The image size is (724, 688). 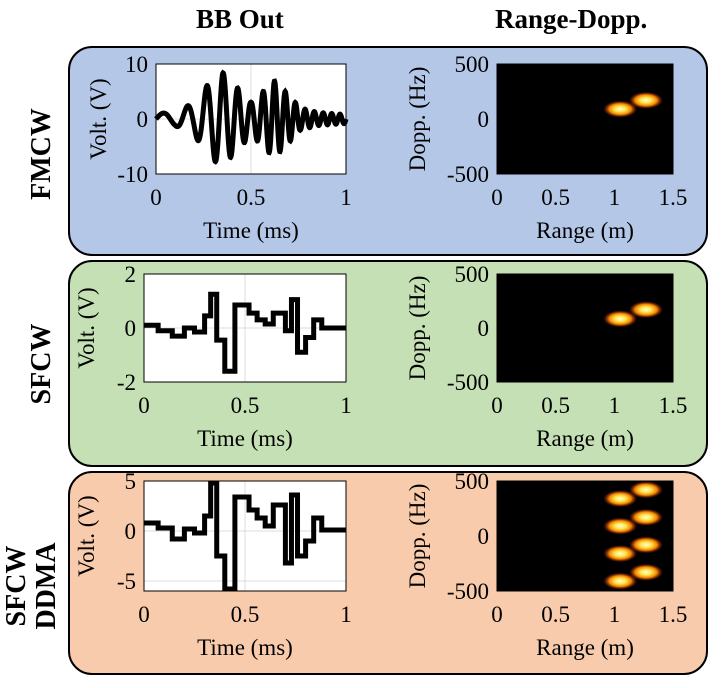 I want to click on fmcw-bb-ylabel: Volt. (V), so click(x=98, y=118).